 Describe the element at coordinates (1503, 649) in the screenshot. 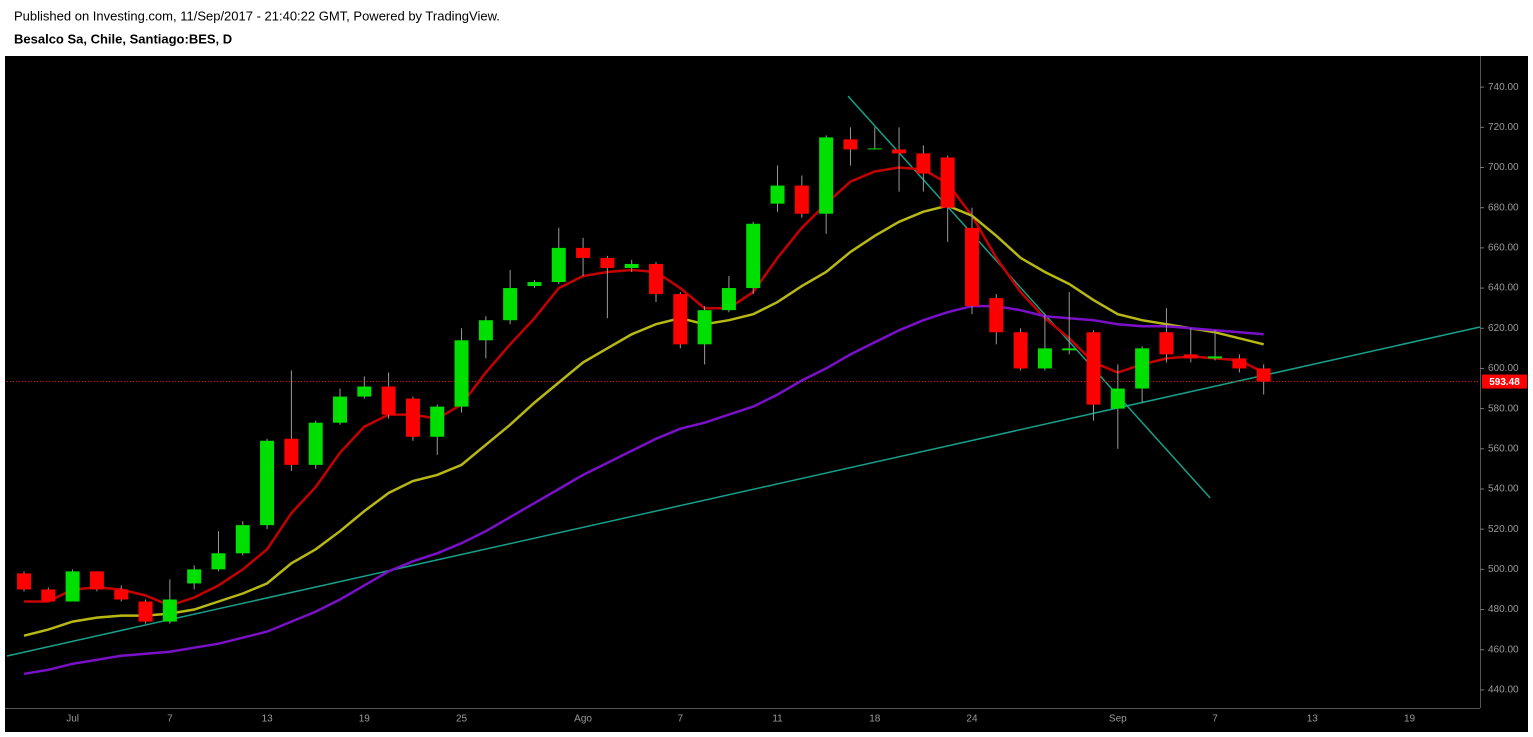

I see `y-tick-label: 460.00` at that location.